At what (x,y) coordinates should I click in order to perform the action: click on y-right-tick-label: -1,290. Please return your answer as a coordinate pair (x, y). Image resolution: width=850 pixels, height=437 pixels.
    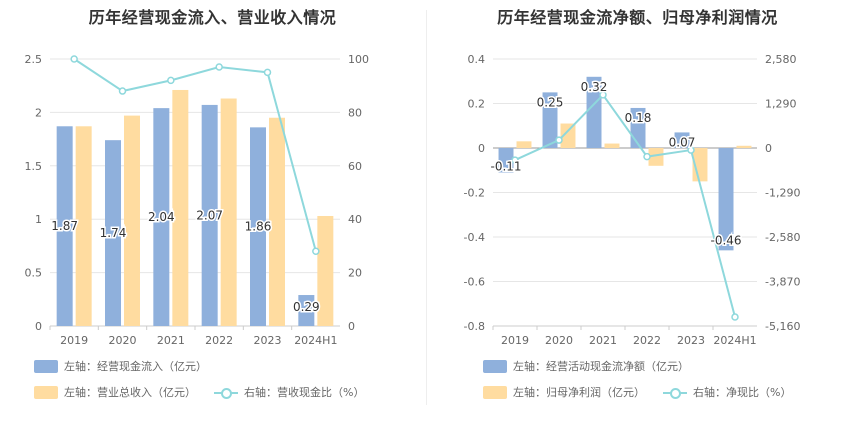
    Looking at the image, I should click on (782, 193).